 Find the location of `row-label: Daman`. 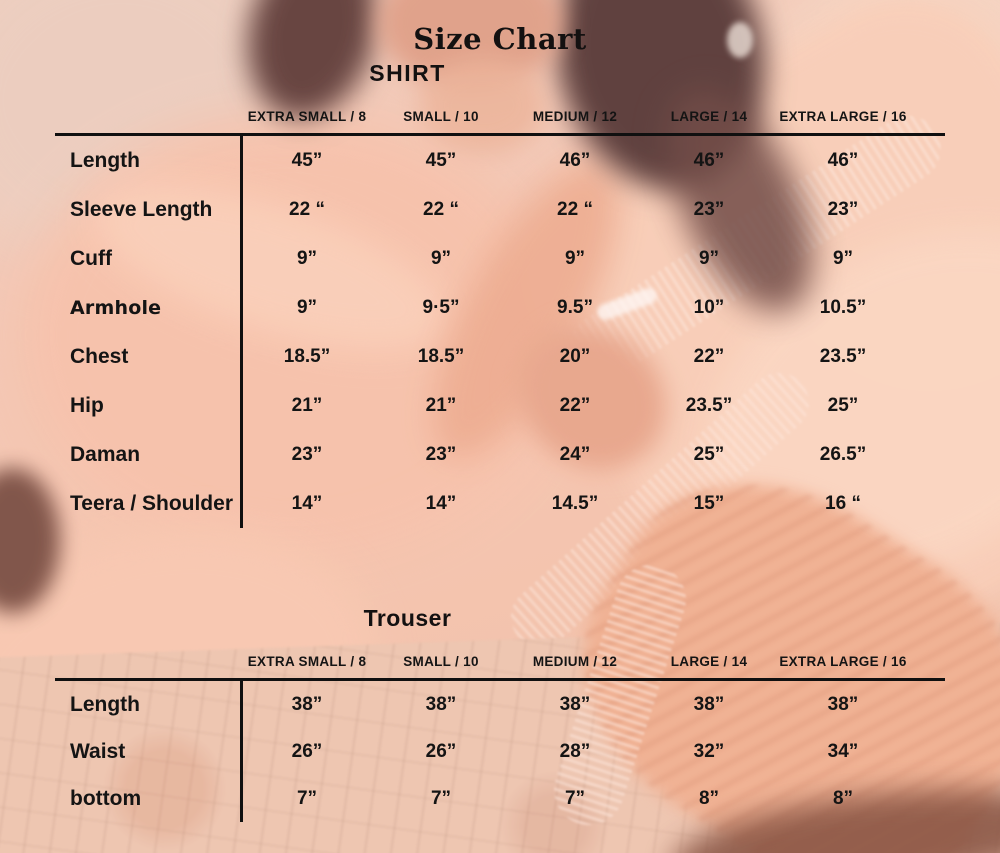

row-label: Daman is located at coordinates (105, 454).